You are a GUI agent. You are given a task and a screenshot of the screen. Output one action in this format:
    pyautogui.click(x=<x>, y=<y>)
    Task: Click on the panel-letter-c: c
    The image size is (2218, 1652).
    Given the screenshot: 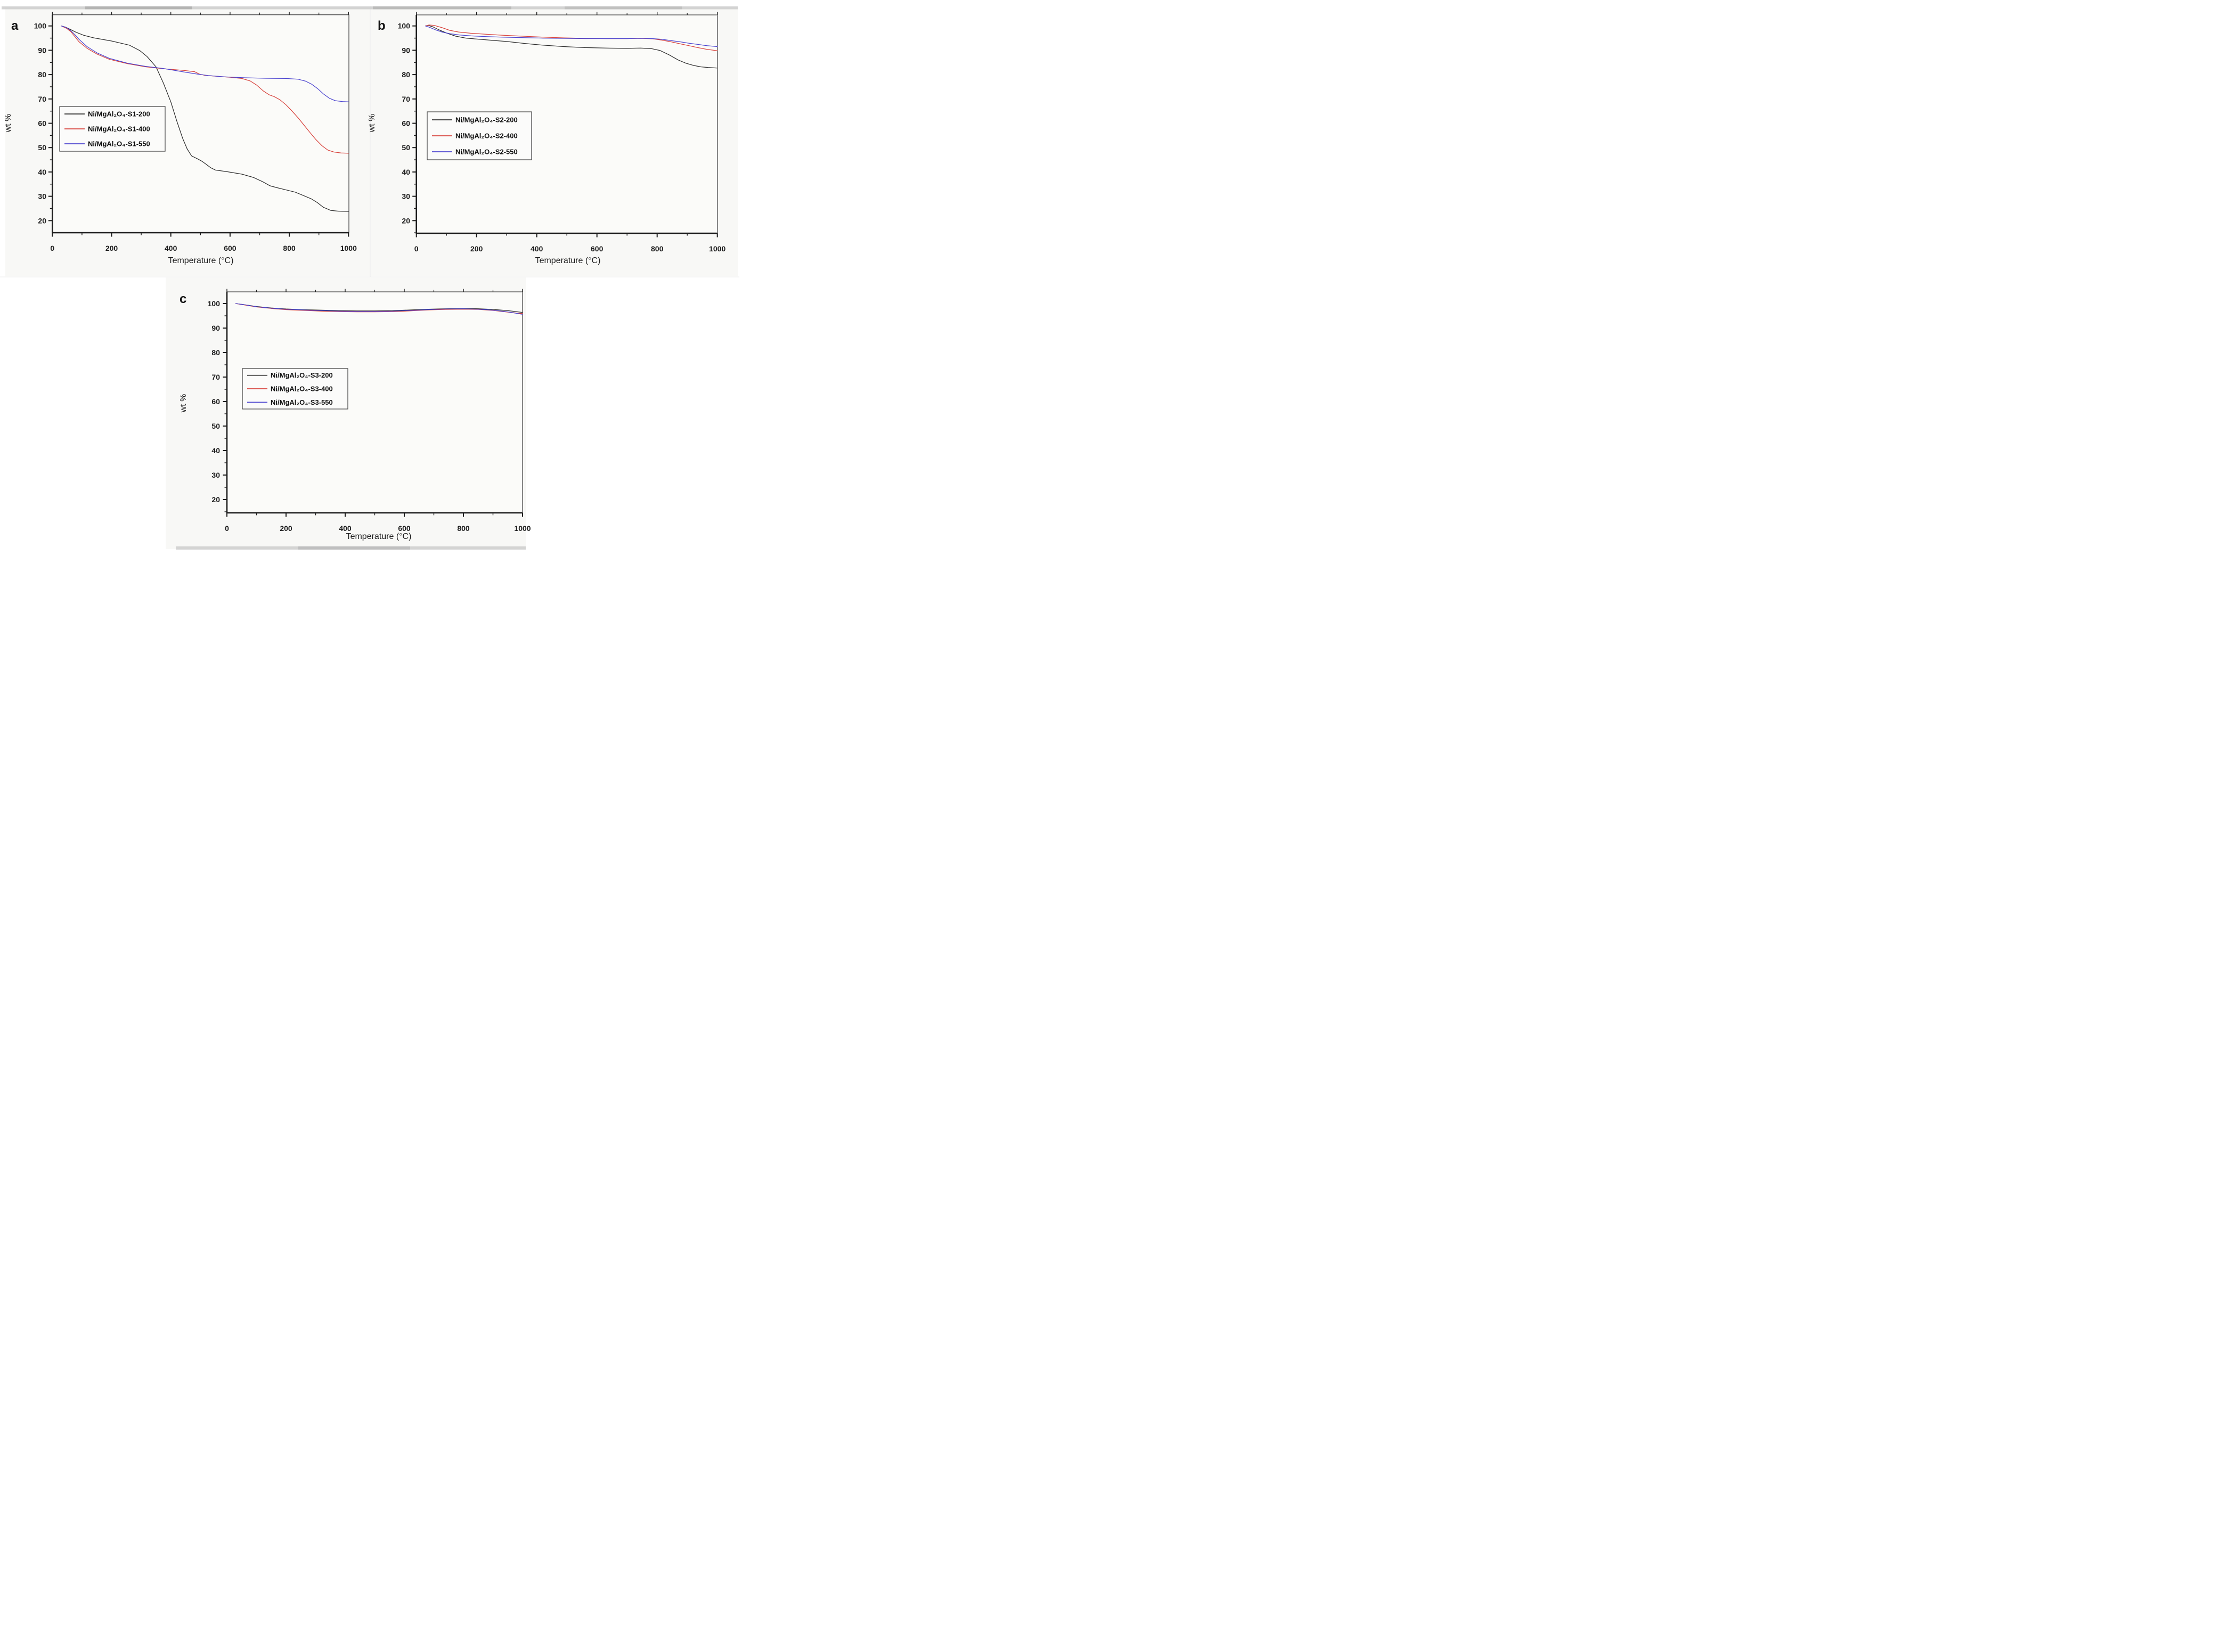 What is the action you would take?
    pyautogui.click(x=183, y=299)
    